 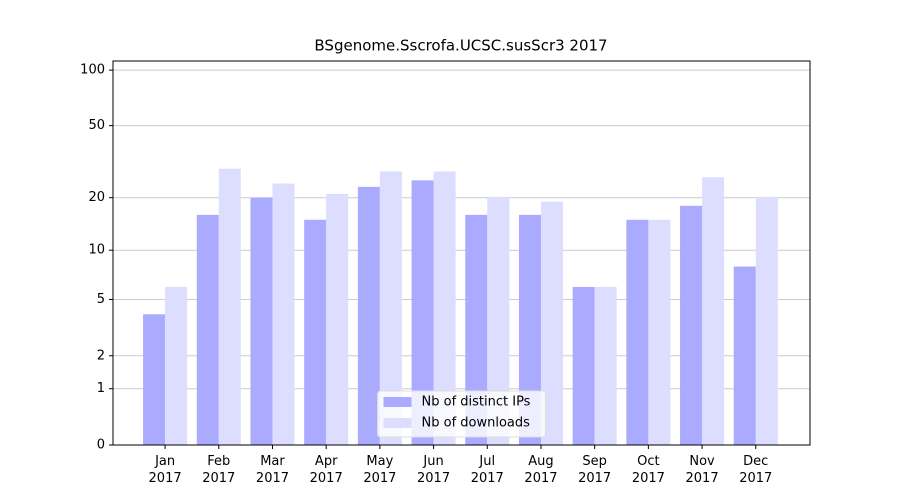 What do you see at coordinates (101, 299) in the screenshot?
I see `y-tick-label: 5` at bounding box center [101, 299].